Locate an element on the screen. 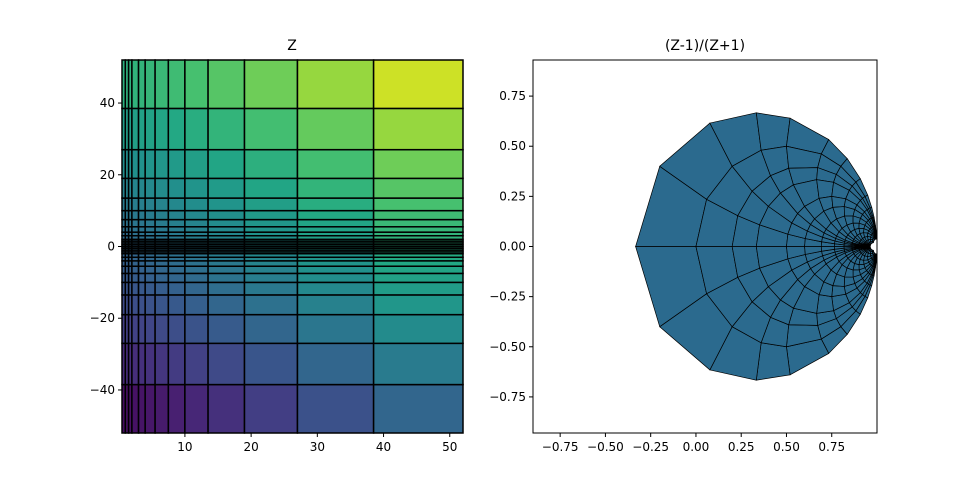  x-tick-label: 50 is located at coordinates (449, 447).